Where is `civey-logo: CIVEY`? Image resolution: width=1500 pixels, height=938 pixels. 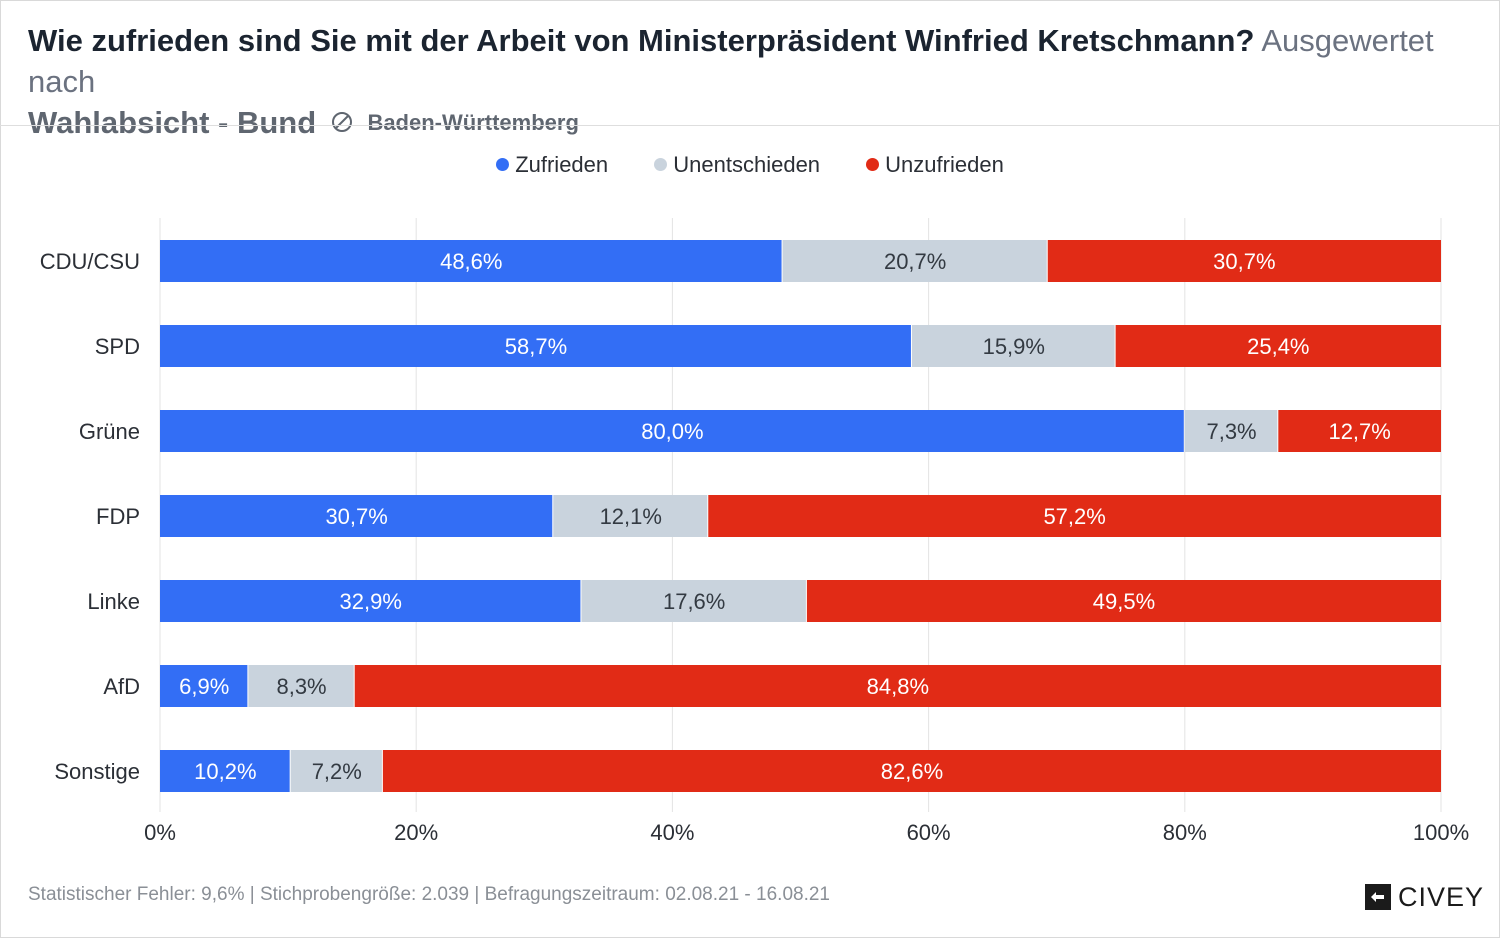
civey-logo: CIVEY is located at coordinates (1424, 897).